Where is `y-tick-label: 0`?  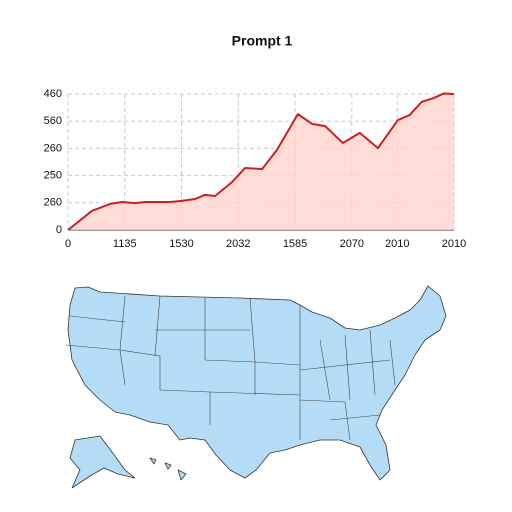
y-tick-label: 0 is located at coordinates (59, 230).